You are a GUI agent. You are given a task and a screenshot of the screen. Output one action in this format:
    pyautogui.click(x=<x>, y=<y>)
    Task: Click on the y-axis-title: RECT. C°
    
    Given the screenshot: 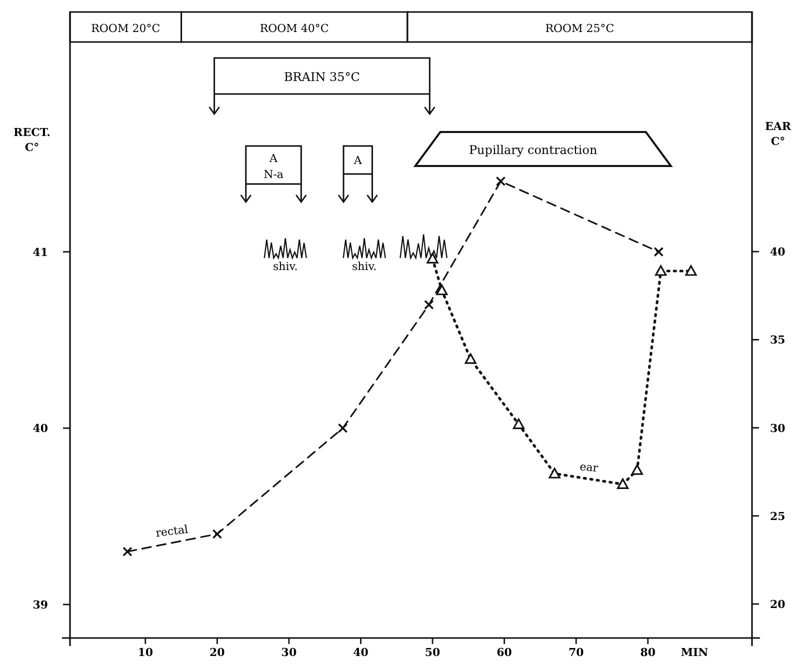 What is the action you would take?
    pyautogui.click(x=32, y=140)
    